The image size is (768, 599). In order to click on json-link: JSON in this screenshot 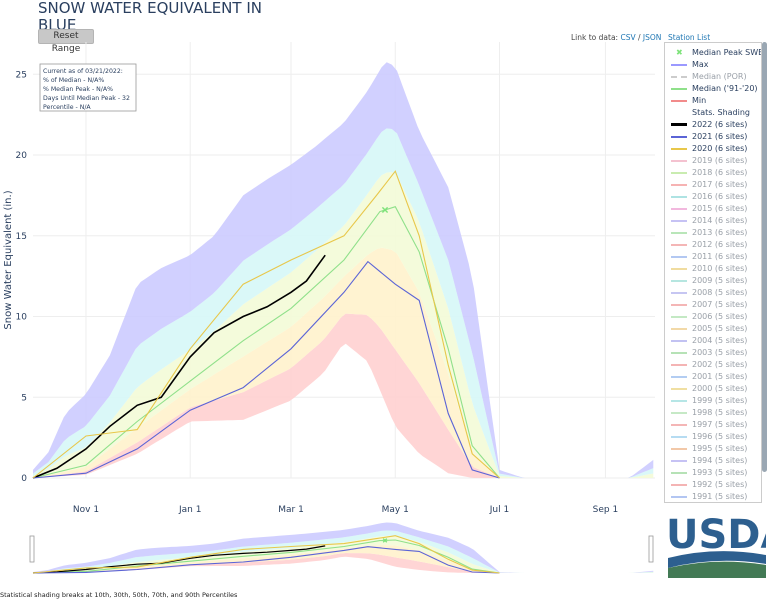, I will do `click(652, 37)`.